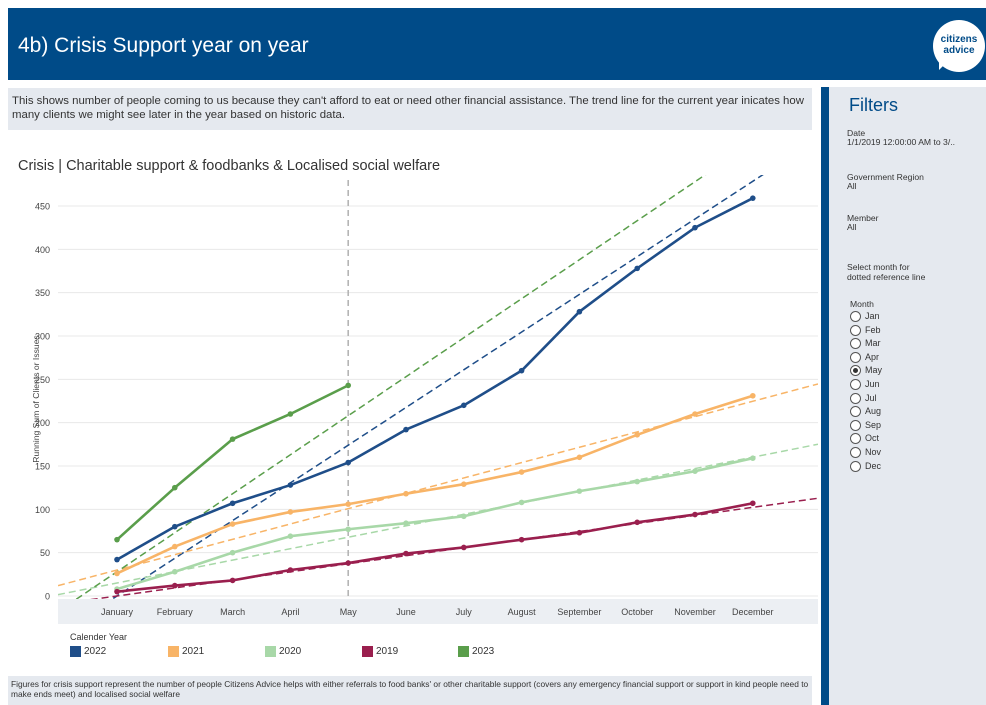 Image resolution: width=986 pixels, height=705 pixels. Describe the element at coordinates (901, 142) in the screenshot. I see `date-filter-value: 1/1/2019 12:00:00 AM to 3/..` at that location.